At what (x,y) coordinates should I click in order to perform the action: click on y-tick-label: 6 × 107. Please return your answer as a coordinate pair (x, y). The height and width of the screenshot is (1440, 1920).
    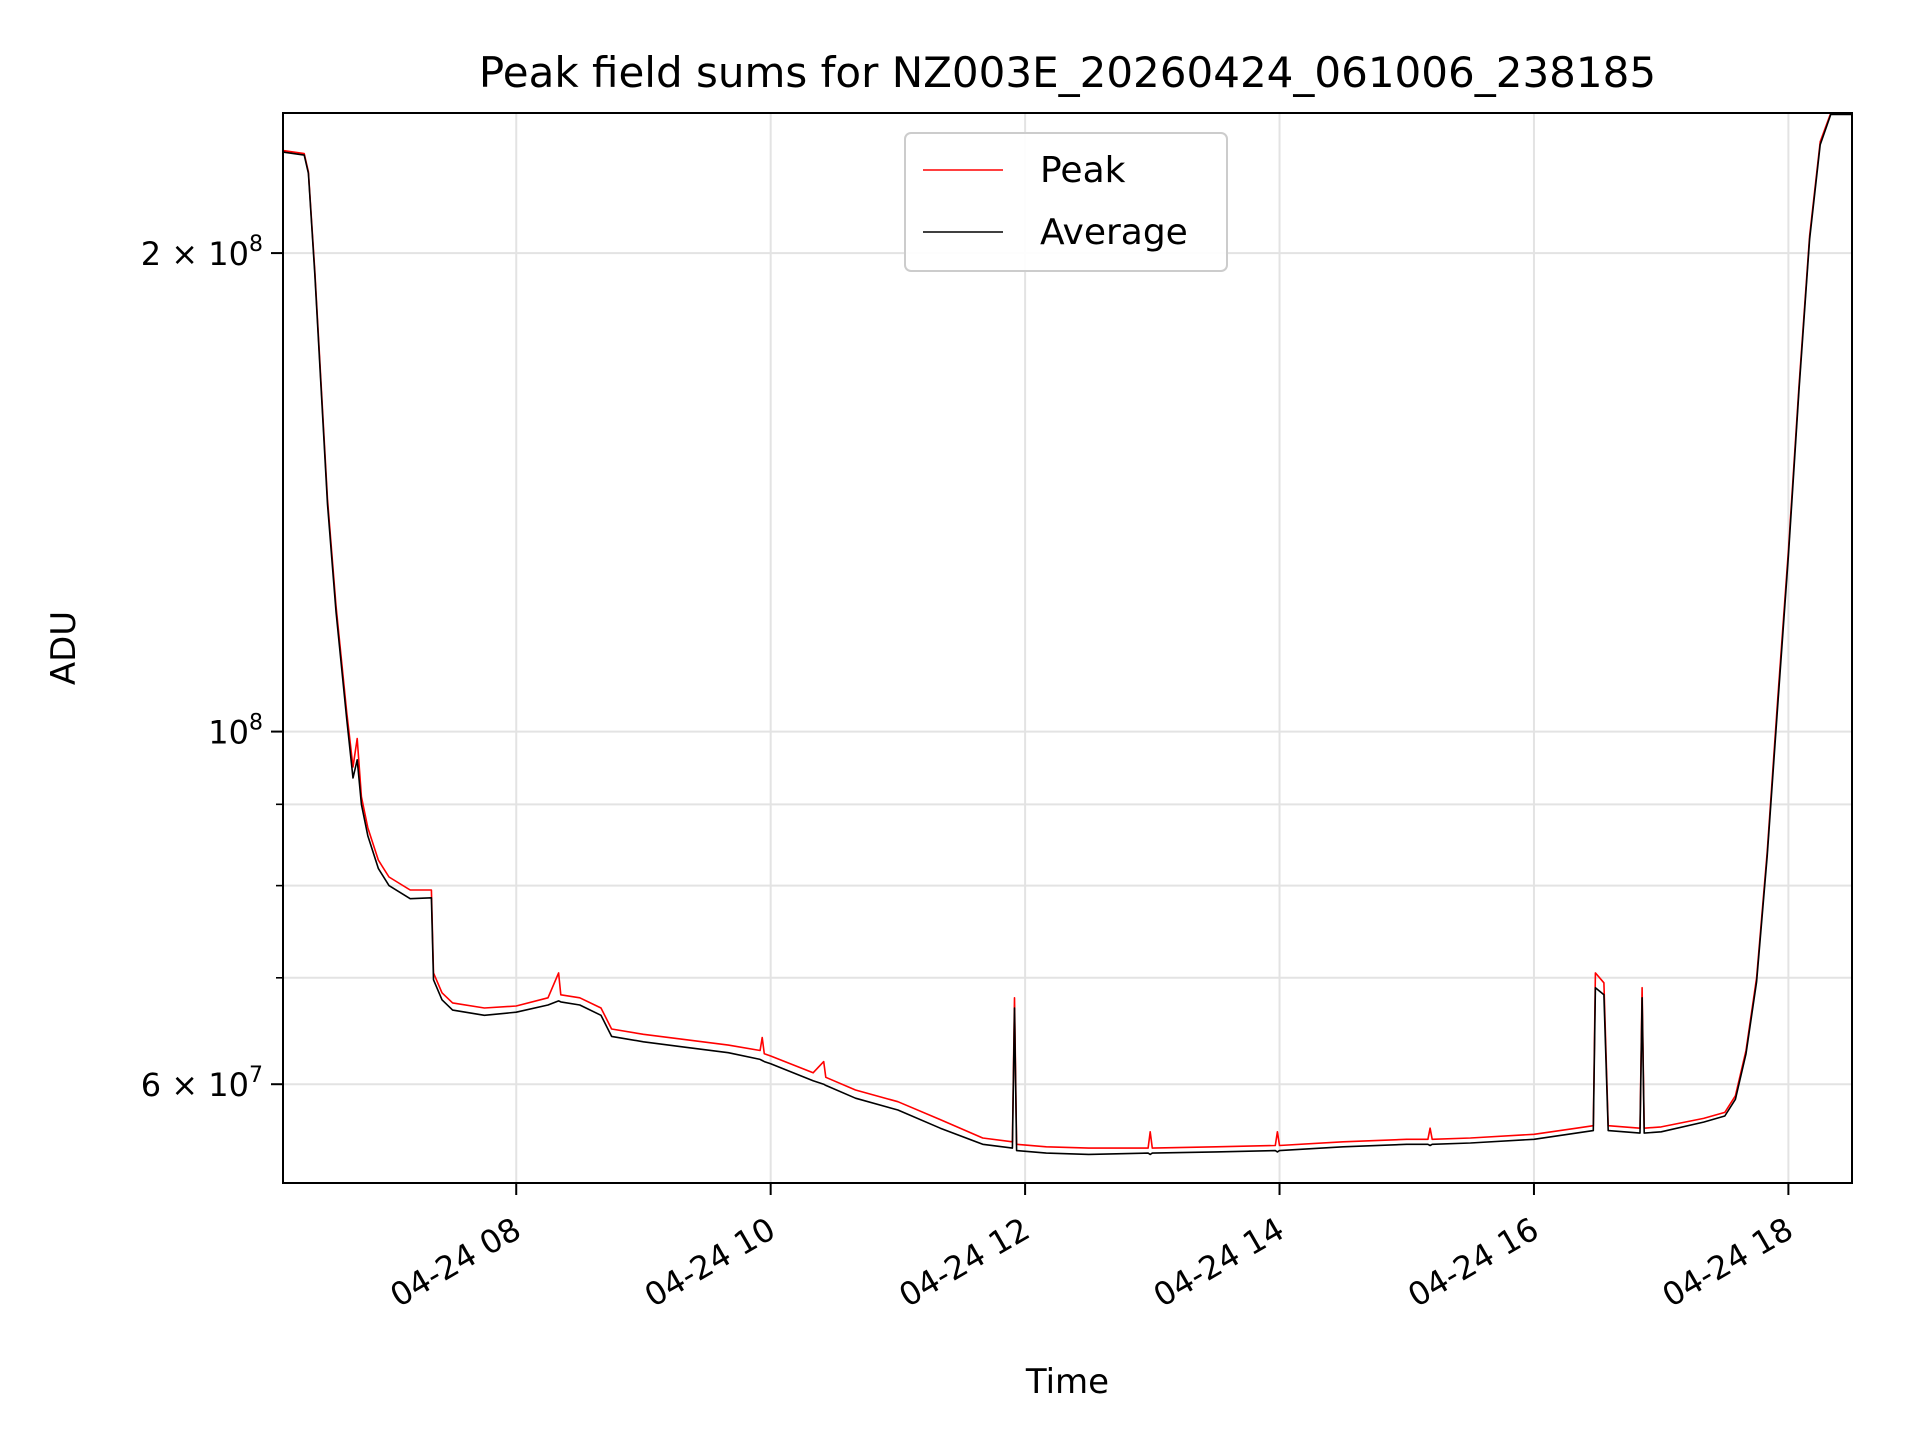
    Looking at the image, I should click on (202, 1083).